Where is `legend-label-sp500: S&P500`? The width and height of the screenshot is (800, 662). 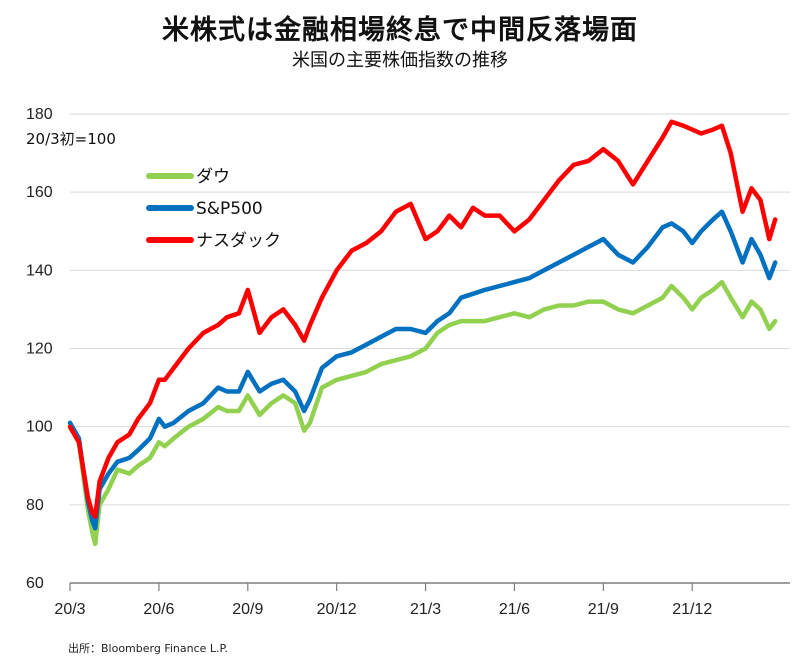 legend-label-sp500: S&P500 is located at coordinates (229, 209).